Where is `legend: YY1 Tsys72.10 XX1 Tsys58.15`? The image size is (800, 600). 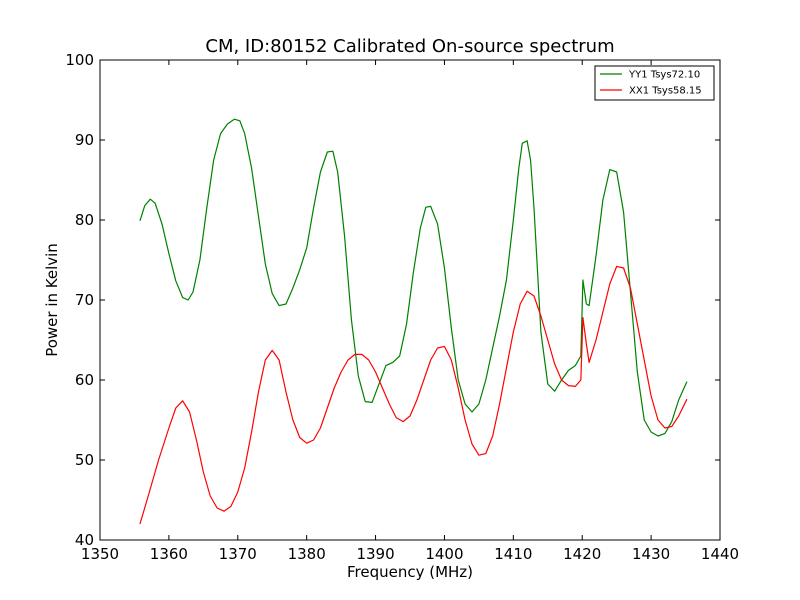 legend: YY1 Tsys72.10 XX1 Tsys58.15 is located at coordinates (654, 83).